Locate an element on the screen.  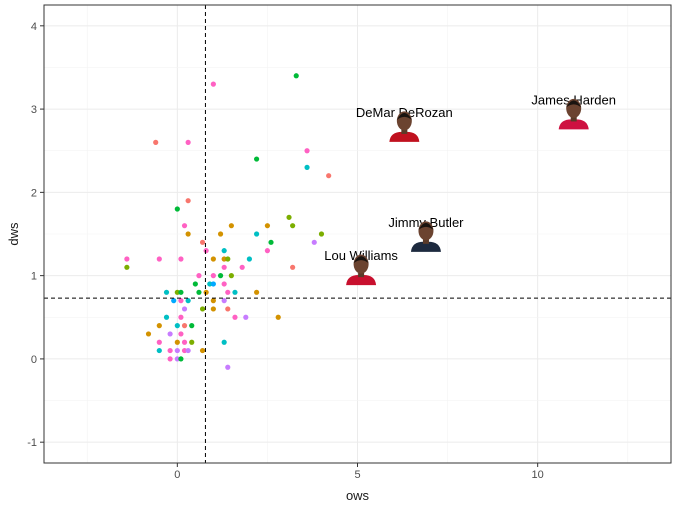
y-tick-label: 1 is located at coordinates (34, 277).